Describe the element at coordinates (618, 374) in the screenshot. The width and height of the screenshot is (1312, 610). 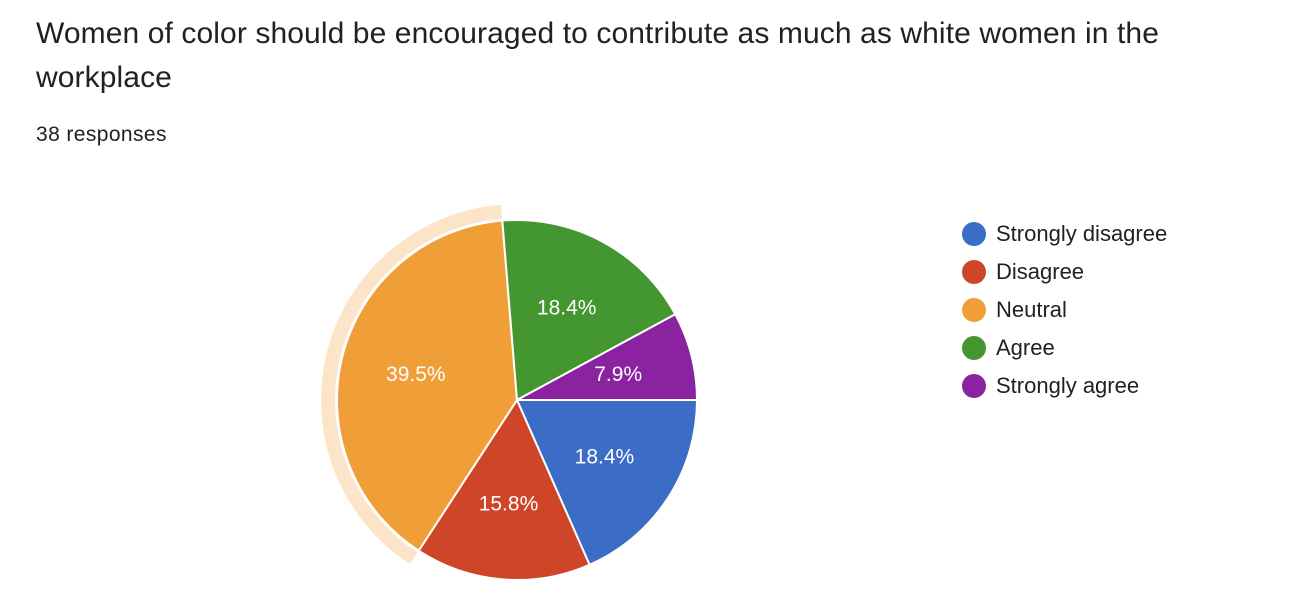
I see `pie-slice-label-strongly-agree: 7.9%` at that location.